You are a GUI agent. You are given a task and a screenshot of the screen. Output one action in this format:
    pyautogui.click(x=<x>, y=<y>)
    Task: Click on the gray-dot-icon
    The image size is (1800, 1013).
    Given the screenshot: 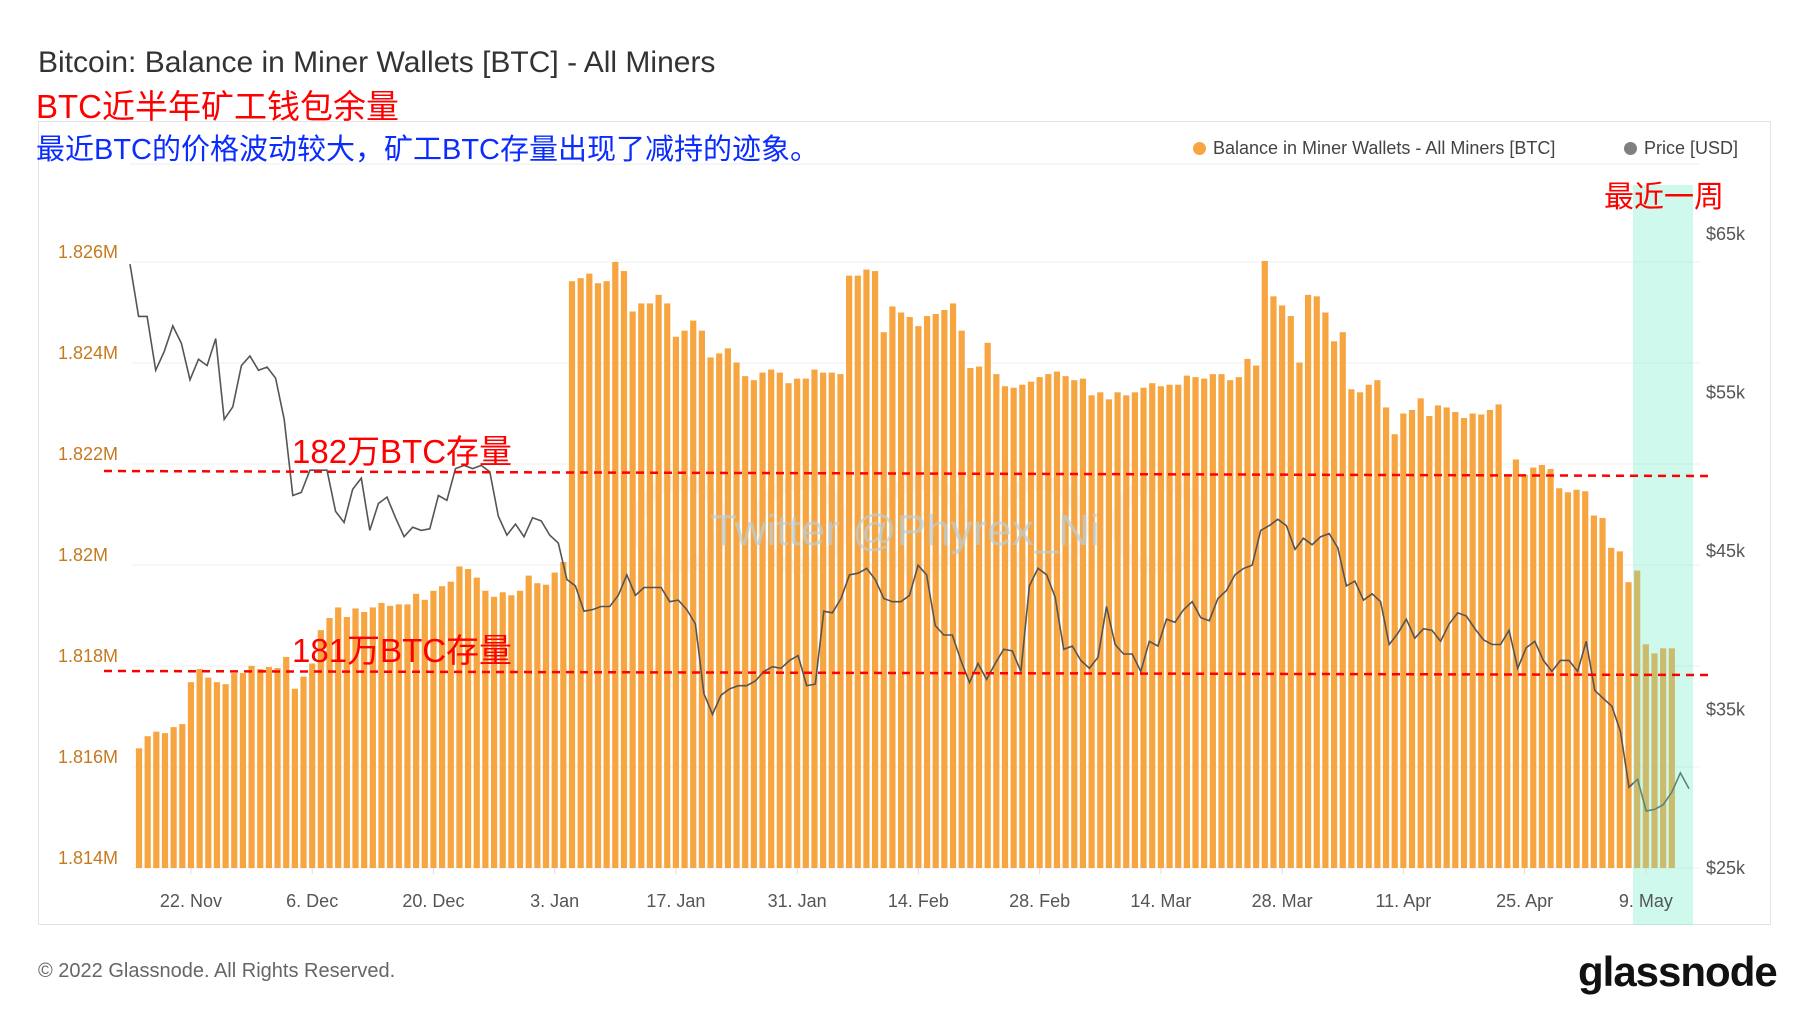 What is the action you would take?
    pyautogui.click(x=1630, y=148)
    